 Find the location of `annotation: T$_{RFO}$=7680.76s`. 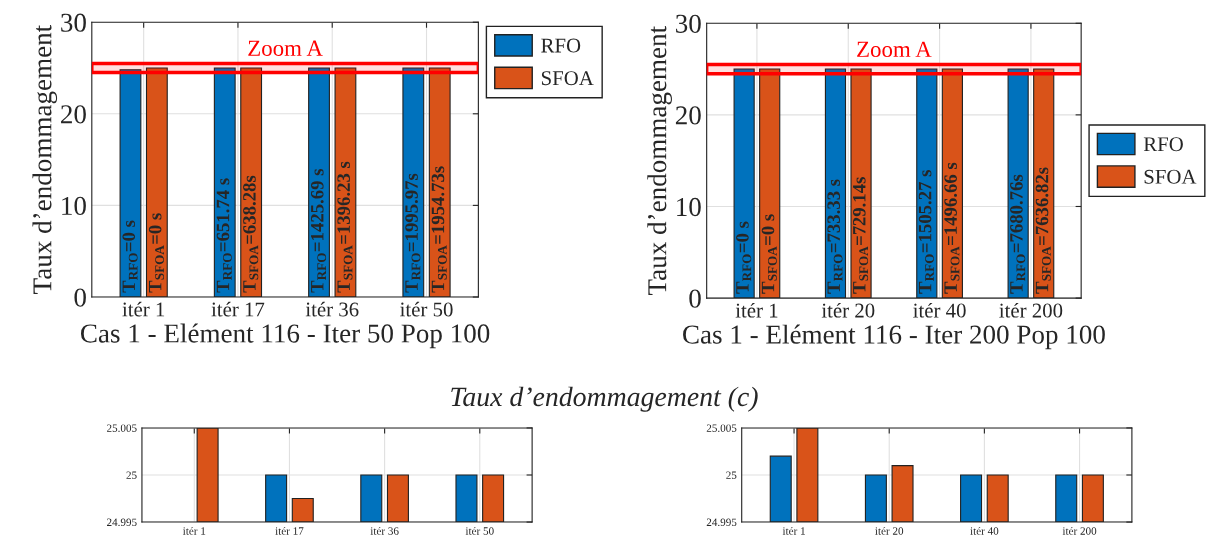

annotation: T$_{RFO}$=7680.76s is located at coordinates (1018, 234).